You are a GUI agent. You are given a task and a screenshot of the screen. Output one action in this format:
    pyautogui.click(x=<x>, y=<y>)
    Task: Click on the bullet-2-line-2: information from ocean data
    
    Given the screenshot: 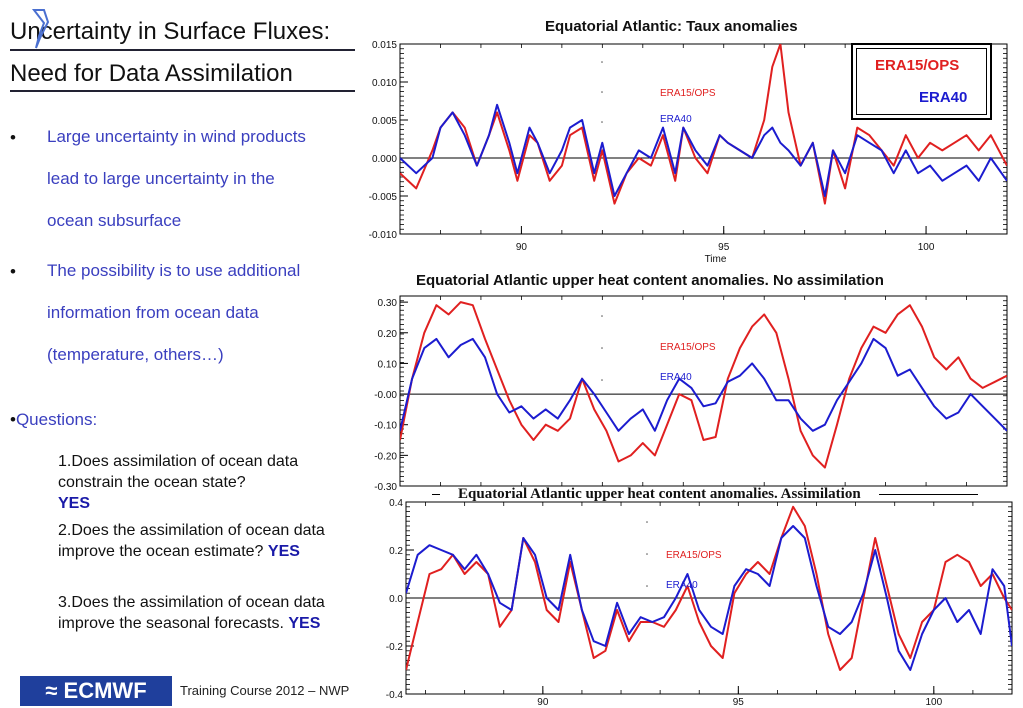 What is the action you would take?
    pyautogui.click(x=153, y=312)
    